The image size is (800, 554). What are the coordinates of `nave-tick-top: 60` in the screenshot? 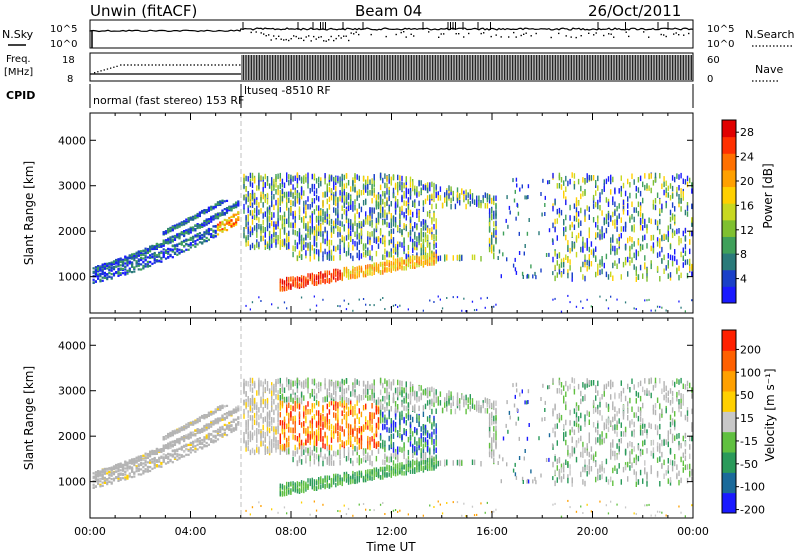 It's located at (713, 60).